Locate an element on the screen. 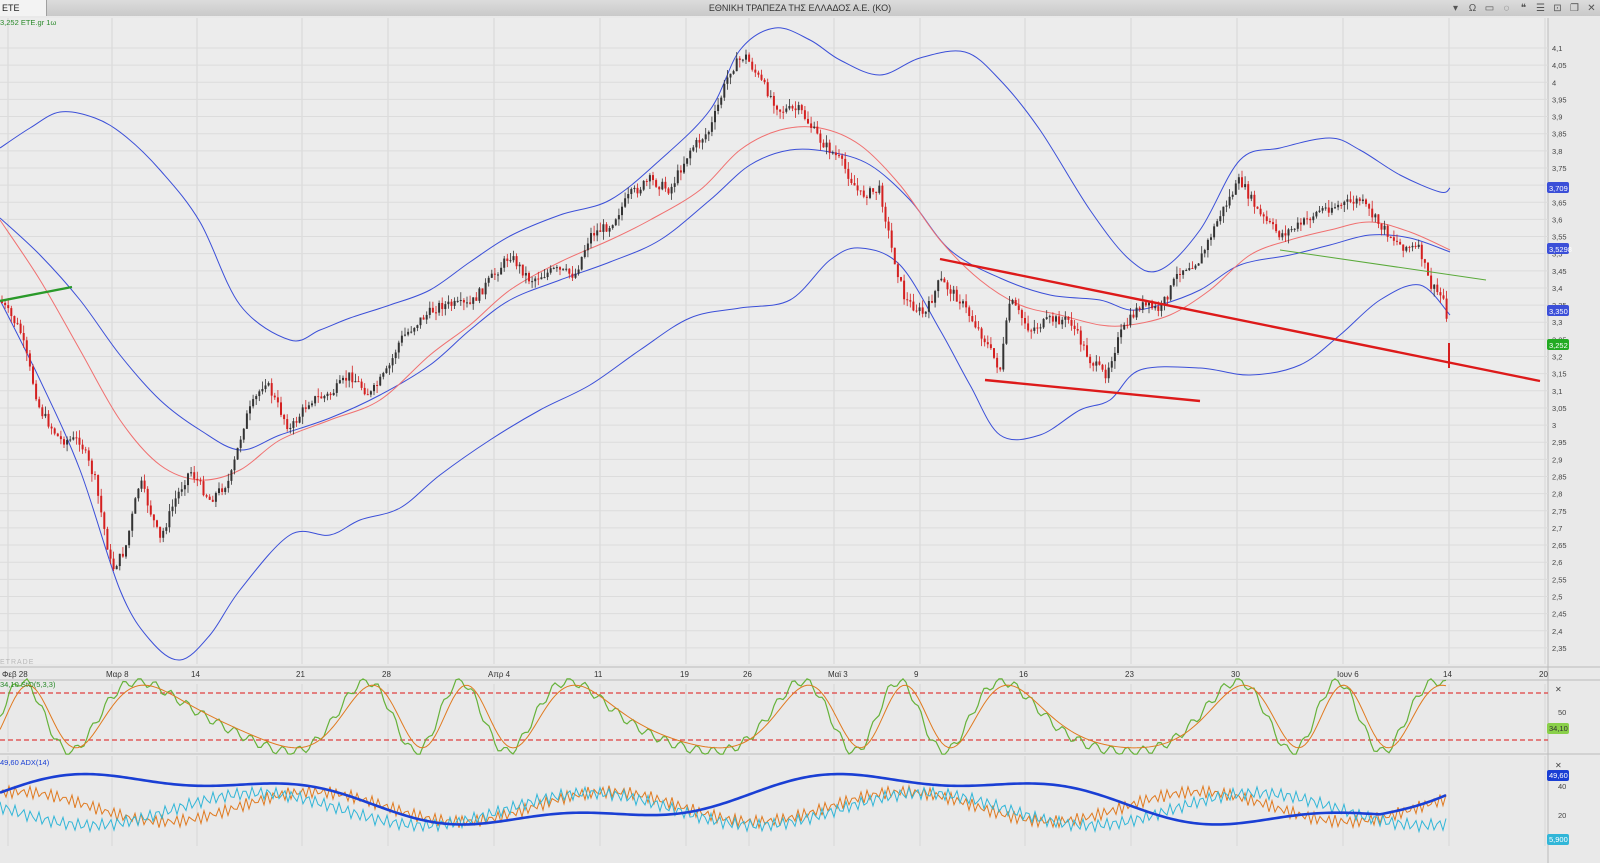  close-icon: ✕ is located at coordinates (1591, 8).